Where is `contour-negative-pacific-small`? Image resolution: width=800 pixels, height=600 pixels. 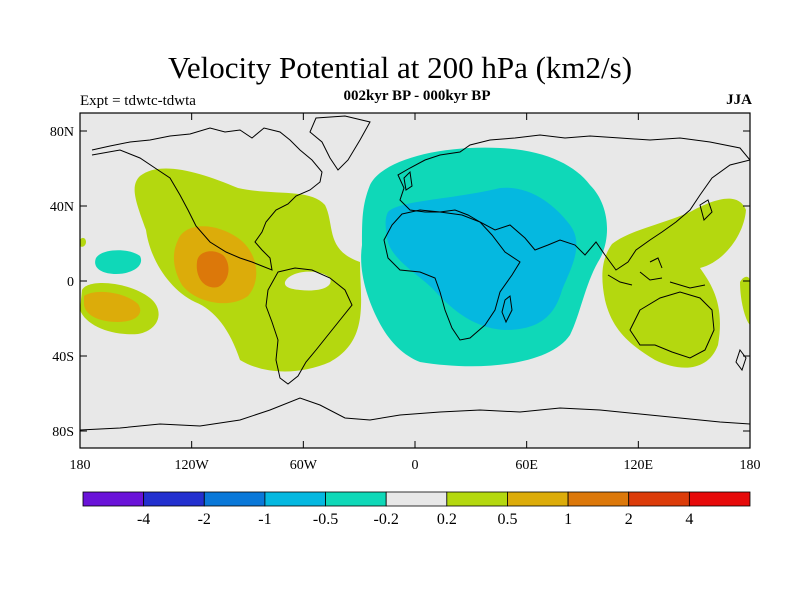 contour-negative-pacific-small is located at coordinates (118, 262).